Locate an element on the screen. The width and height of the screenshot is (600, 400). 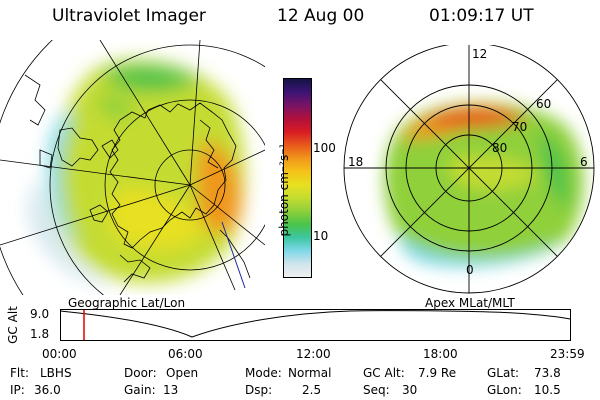
aurora-oval is located at coordinates (484, 185).